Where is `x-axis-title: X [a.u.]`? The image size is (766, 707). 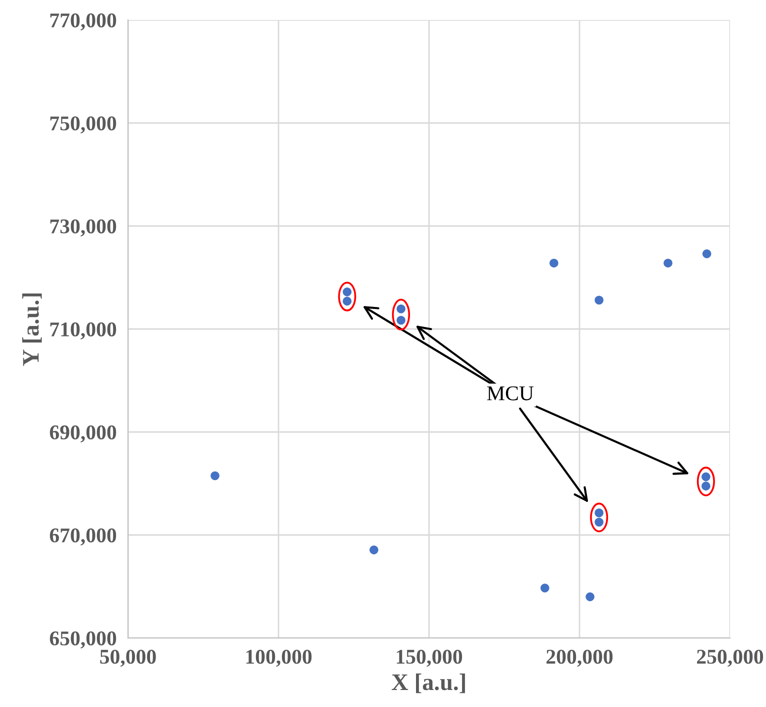 x-axis-title: X [a.u.] is located at coordinates (428, 684).